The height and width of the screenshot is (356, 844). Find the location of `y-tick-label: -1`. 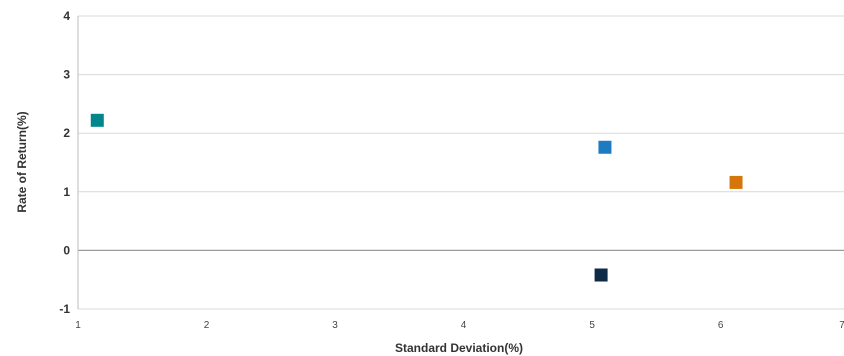

y-tick-label: -1 is located at coordinates (64, 309).